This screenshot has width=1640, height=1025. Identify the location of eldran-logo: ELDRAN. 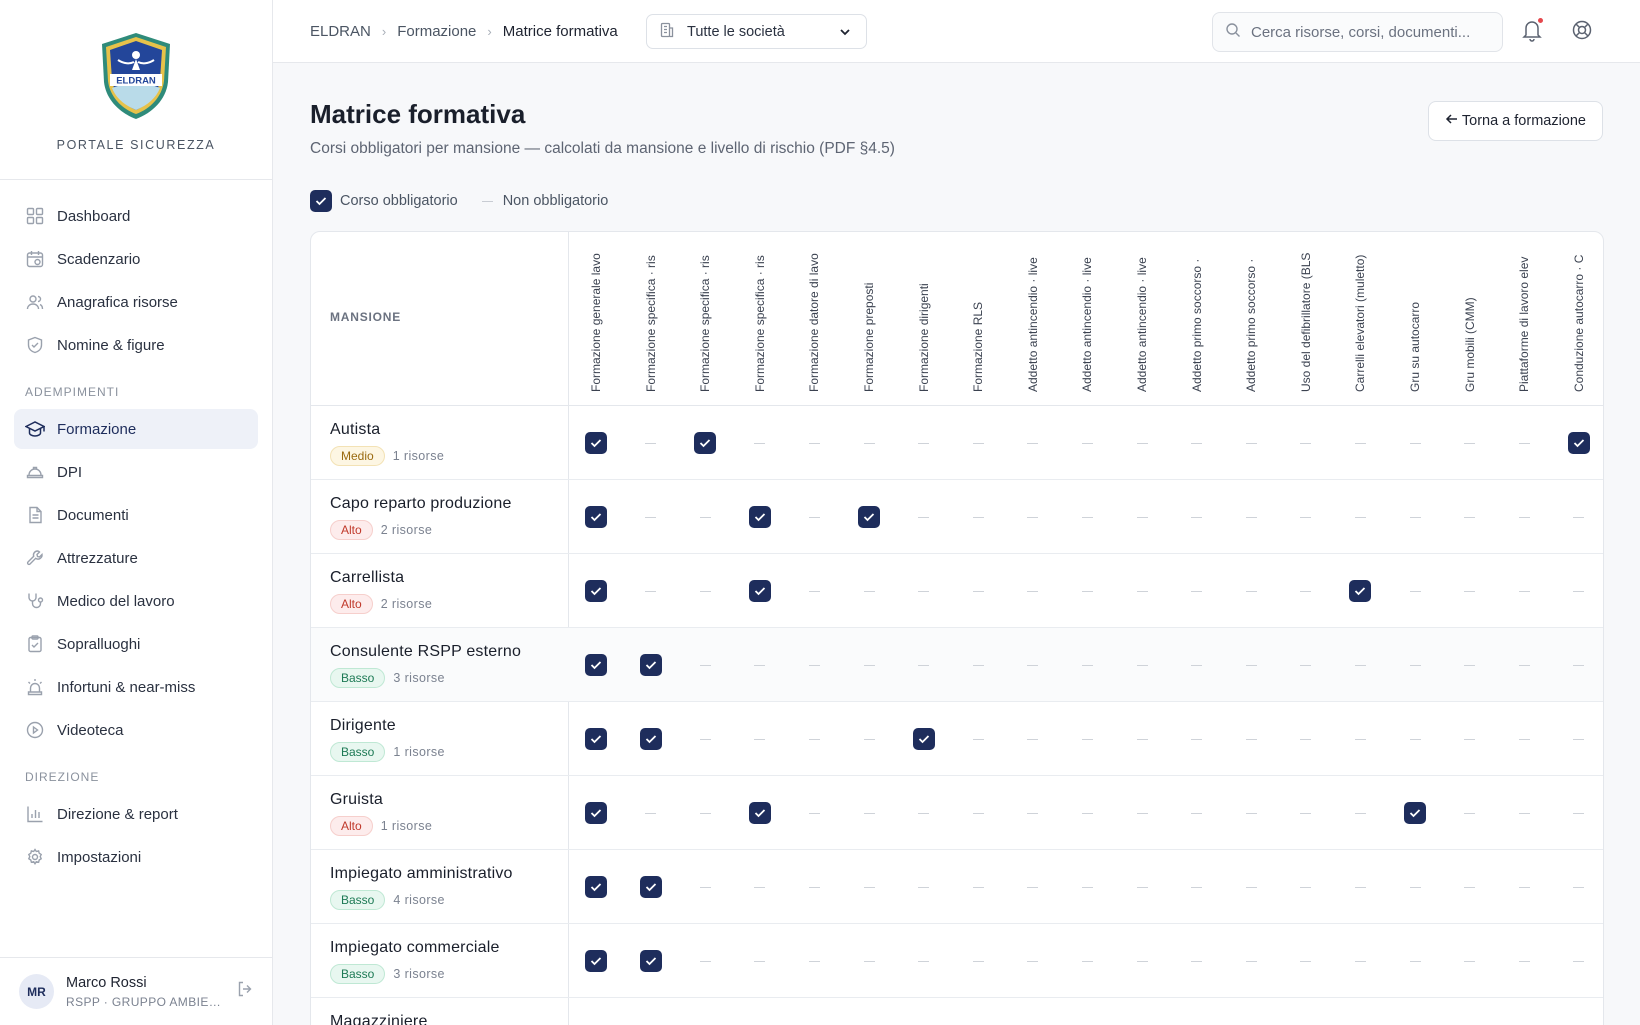
(136, 76).